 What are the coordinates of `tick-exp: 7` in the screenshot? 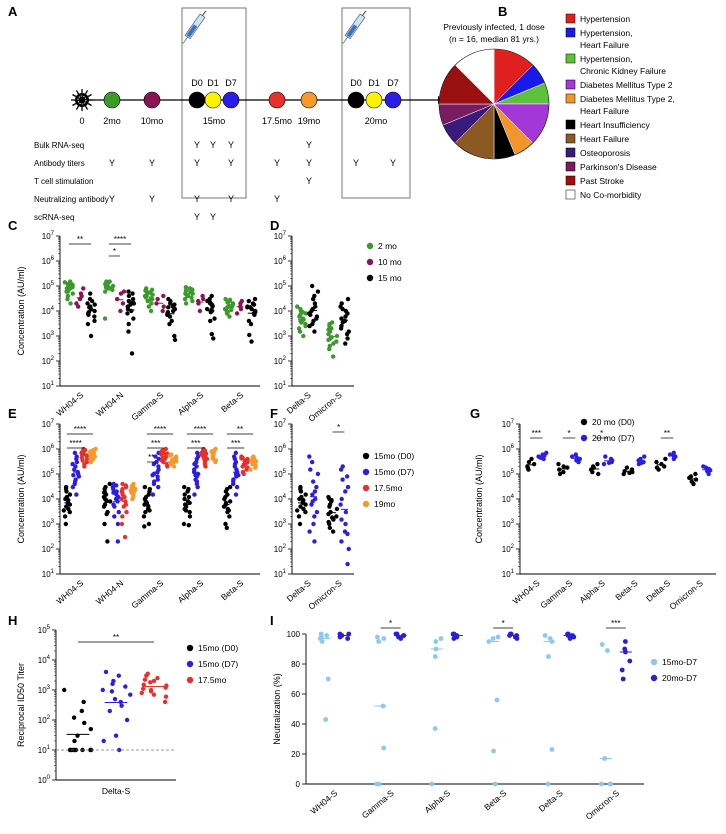 It's located at (513, 422).